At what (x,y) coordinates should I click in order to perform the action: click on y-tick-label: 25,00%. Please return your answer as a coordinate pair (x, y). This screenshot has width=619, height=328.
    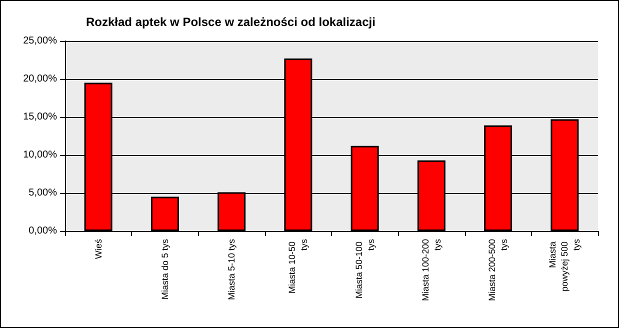
    Looking at the image, I should click on (40, 41).